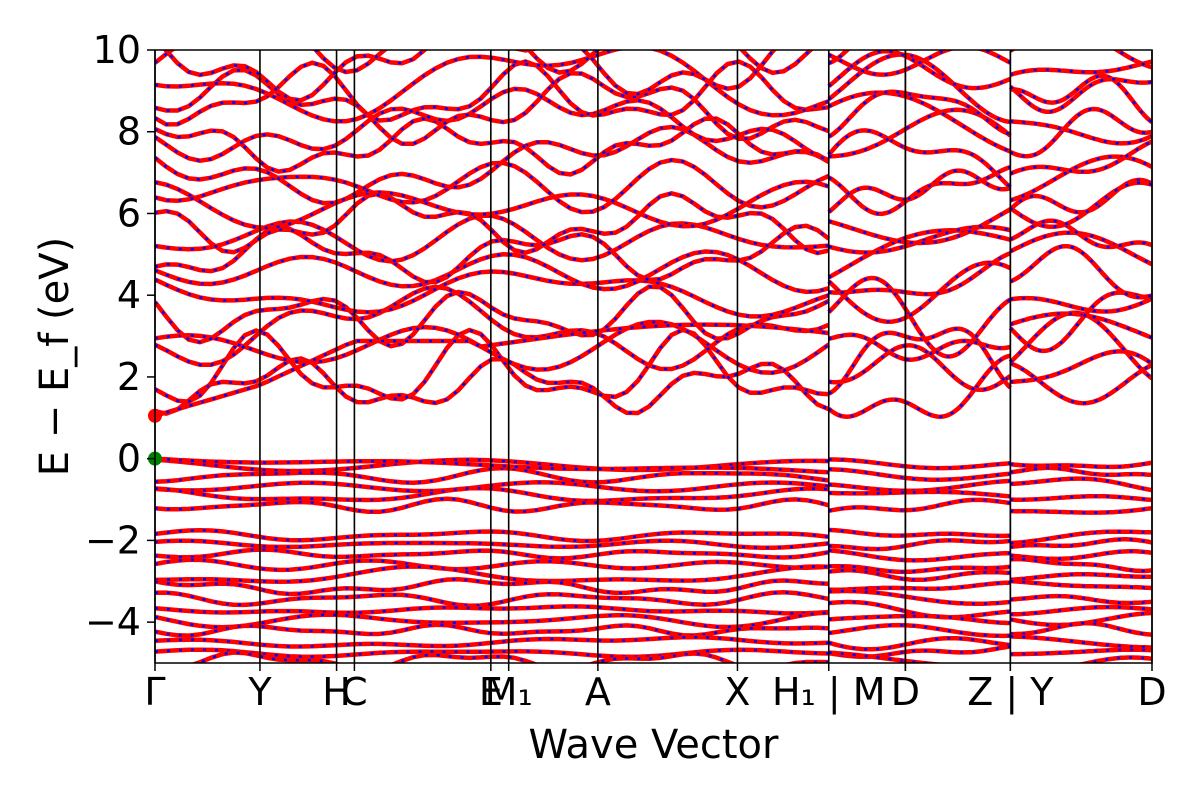 This screenshot has width=1200, height=800. I want to click on x-tick-label: X, so click(737, 692).